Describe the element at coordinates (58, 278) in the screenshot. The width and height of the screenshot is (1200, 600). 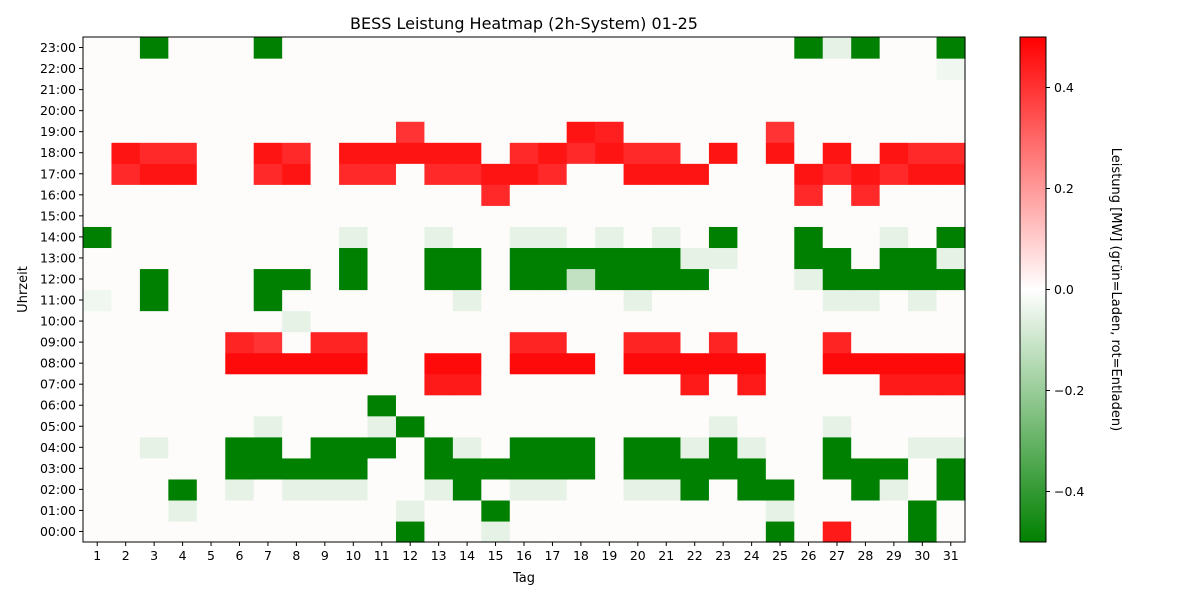
I see `y-tick-label: 12:00` at that location.